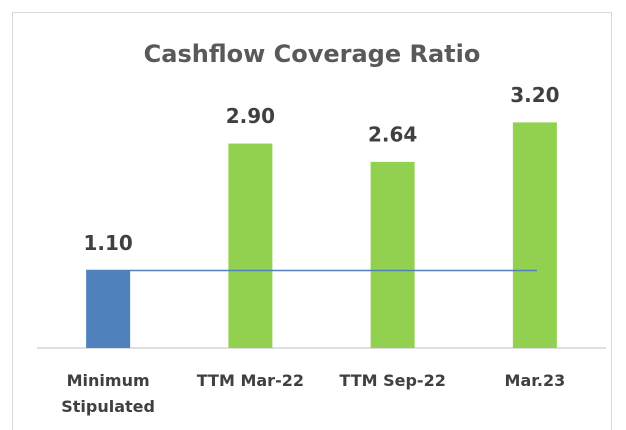 Image resolution: width=626 pixels, height=430 pixels. What do you see at coordinates (392, 380) in the screenshot?
I see `x-tick-label: TTM Sep-22` at bounding box center [392, 380].